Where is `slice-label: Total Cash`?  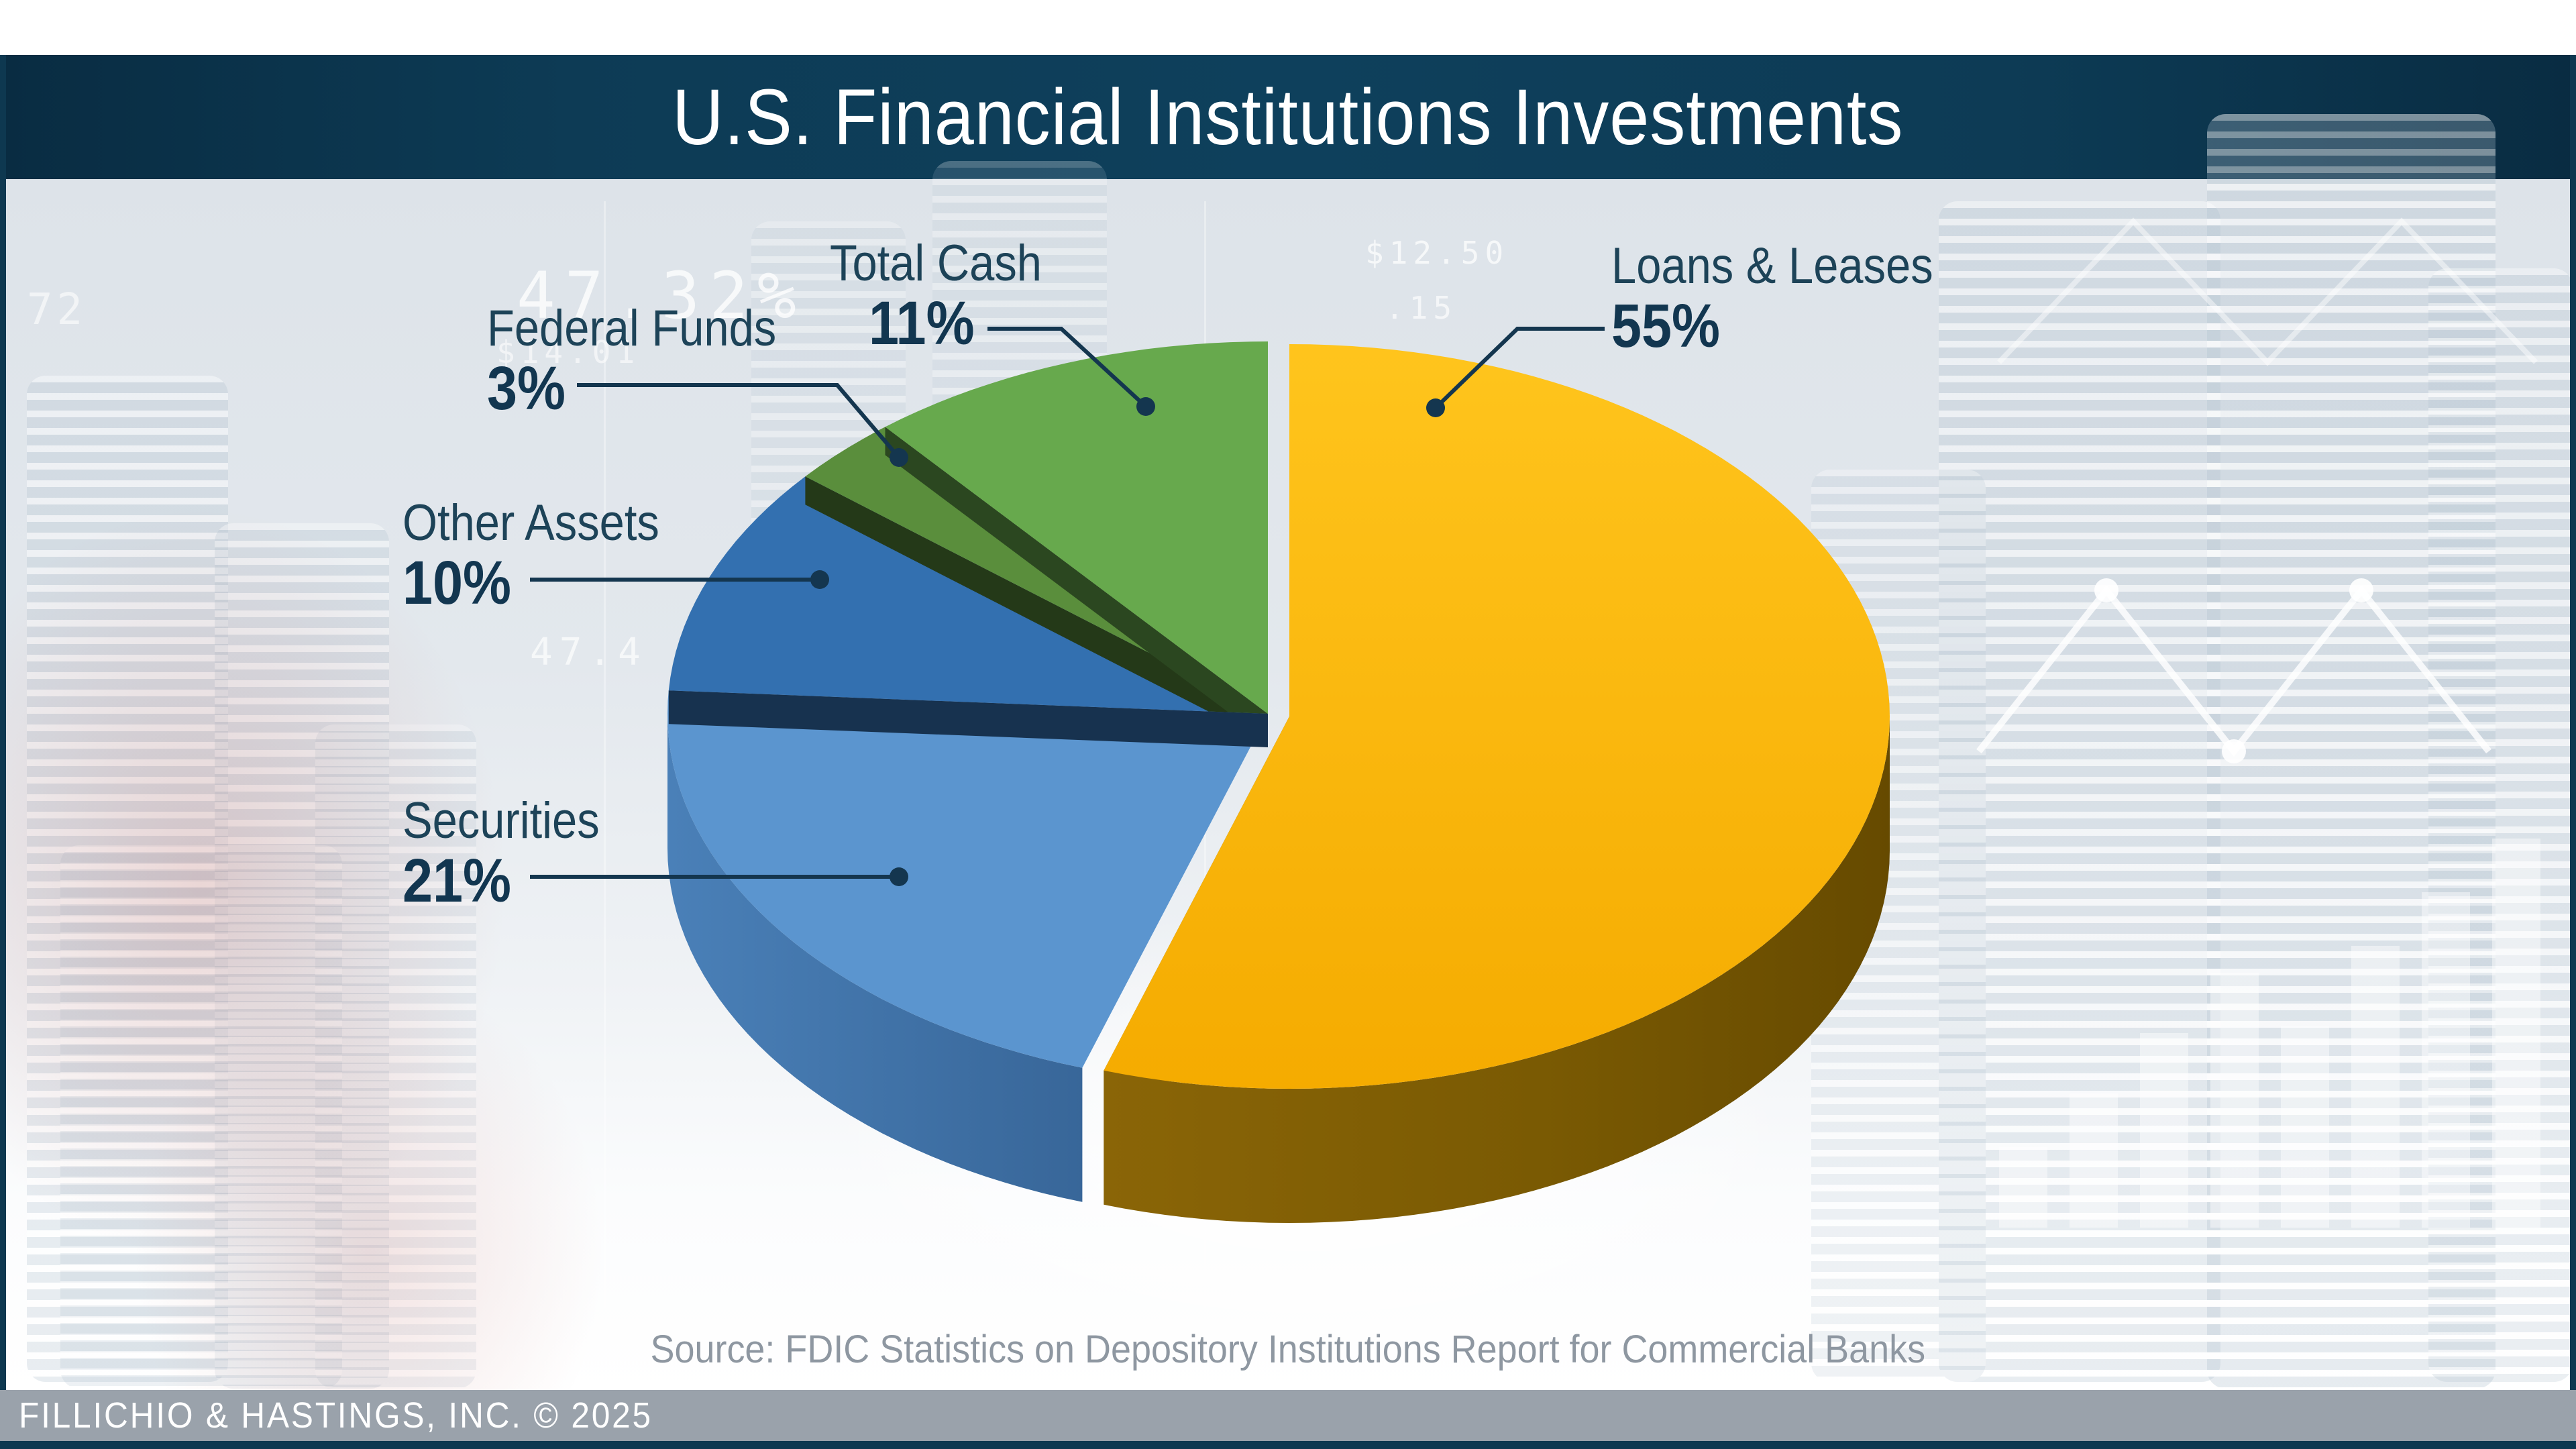
slice-label: Total Cash is located at coordinates (936, 263).